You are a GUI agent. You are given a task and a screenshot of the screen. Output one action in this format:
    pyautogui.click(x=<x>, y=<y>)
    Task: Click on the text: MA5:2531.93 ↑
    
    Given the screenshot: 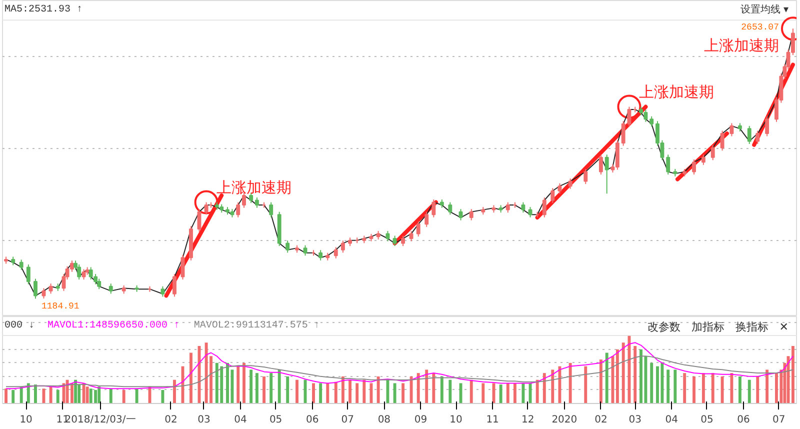 What is the action you would take?
    pyautogui.click(x=43, y=10)
    